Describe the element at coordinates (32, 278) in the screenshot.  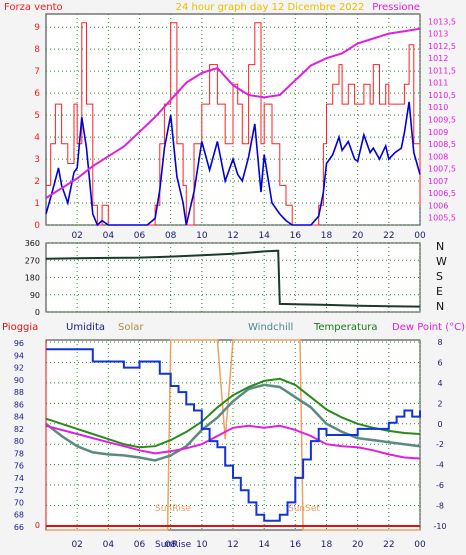
I see `y-tick-label: 180` at that location.